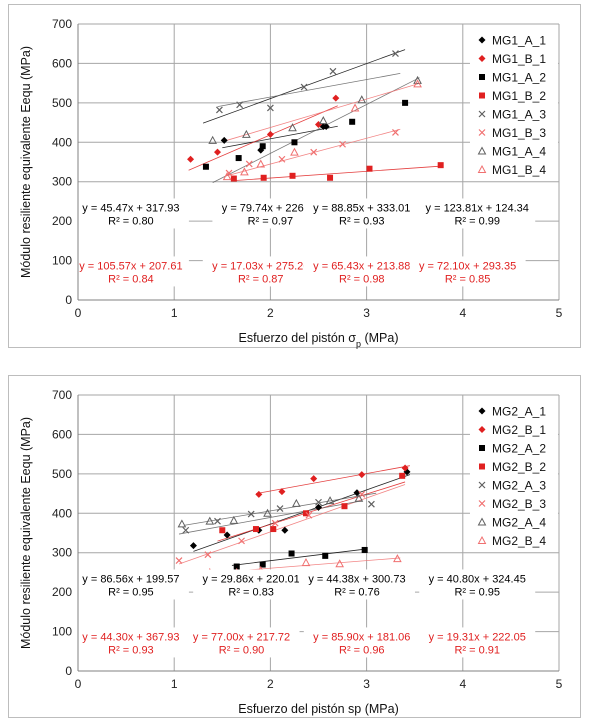  What do you see at coordinates (62, 474) in the screenshot?
I see `y-tick-label: 500` at bounding box center [62, 474].